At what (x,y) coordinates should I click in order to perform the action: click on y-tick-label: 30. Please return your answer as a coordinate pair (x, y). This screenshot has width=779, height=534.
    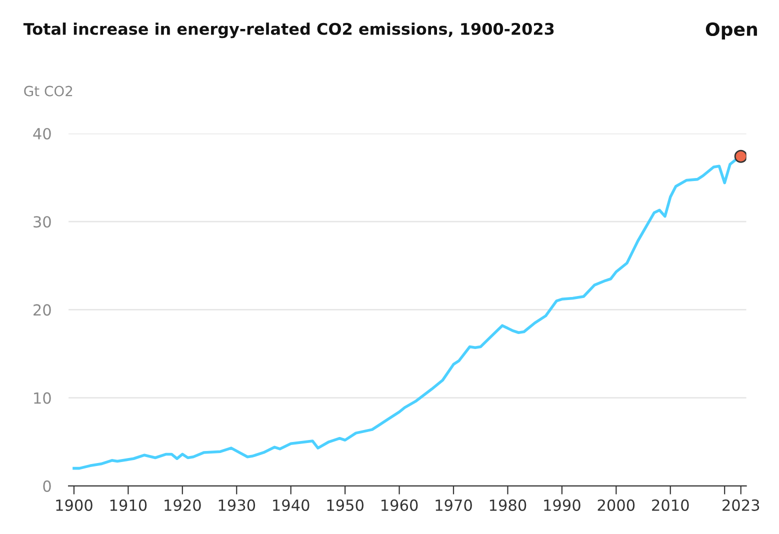
    Looking at the image, I should click on (42, 222).